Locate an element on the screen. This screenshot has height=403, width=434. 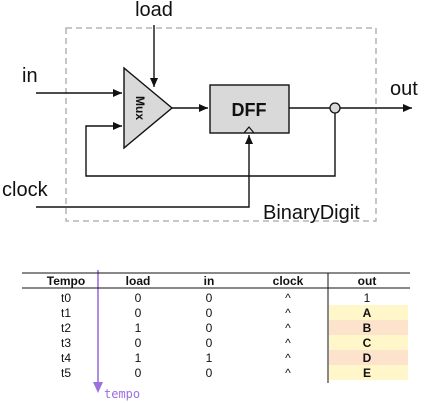
cell-out: C is located at coordinates (367, 343).